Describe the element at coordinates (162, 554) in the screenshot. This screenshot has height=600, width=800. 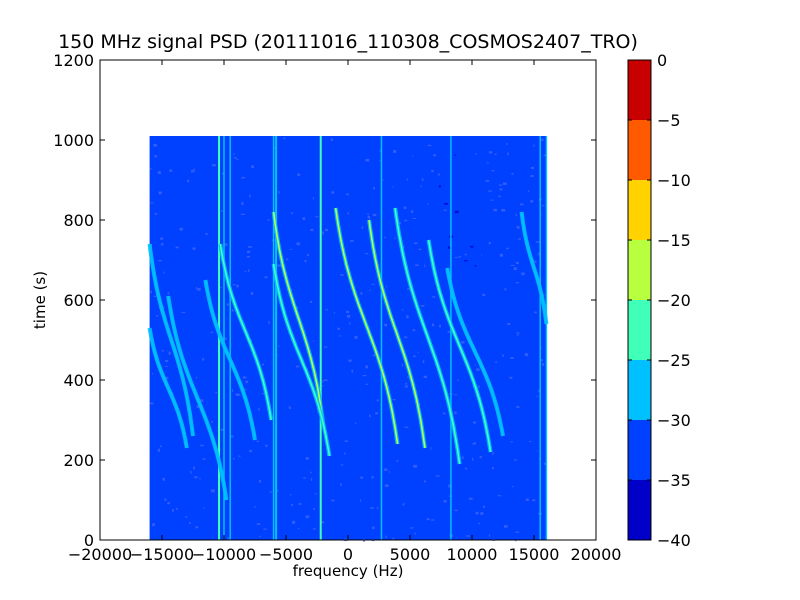
I see `x-tick-label: −15000` at that location.